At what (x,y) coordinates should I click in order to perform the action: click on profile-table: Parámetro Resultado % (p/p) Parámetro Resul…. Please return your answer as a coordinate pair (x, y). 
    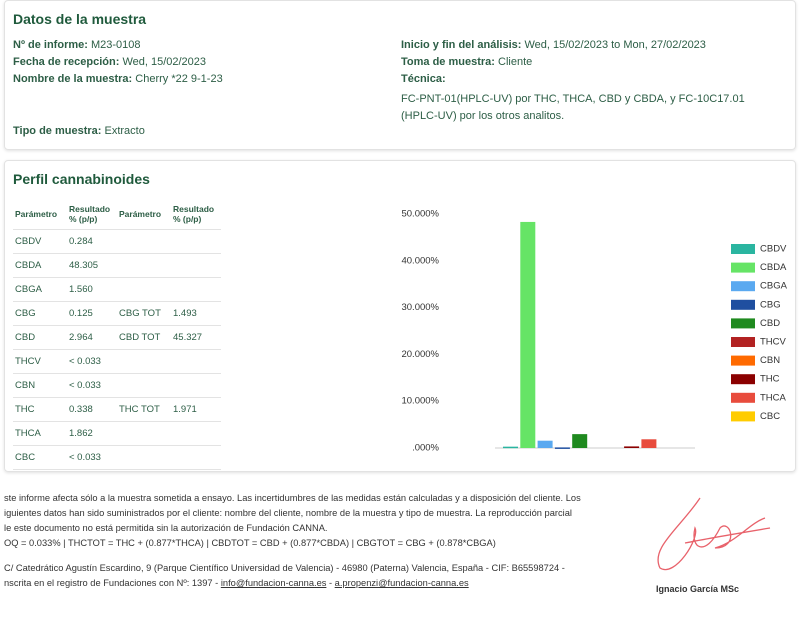
    Looking at the image, I should click on (117, 334).